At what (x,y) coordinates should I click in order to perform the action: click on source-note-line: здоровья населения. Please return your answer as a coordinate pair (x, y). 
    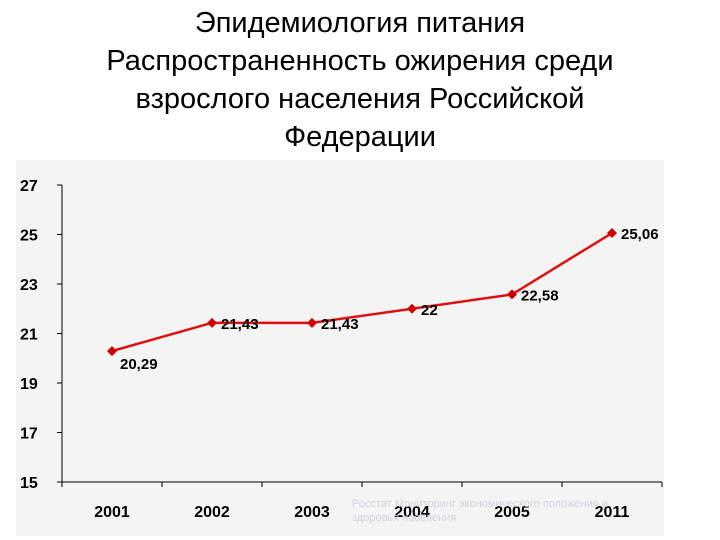
    Looking at the image, I should click on (404, 518).